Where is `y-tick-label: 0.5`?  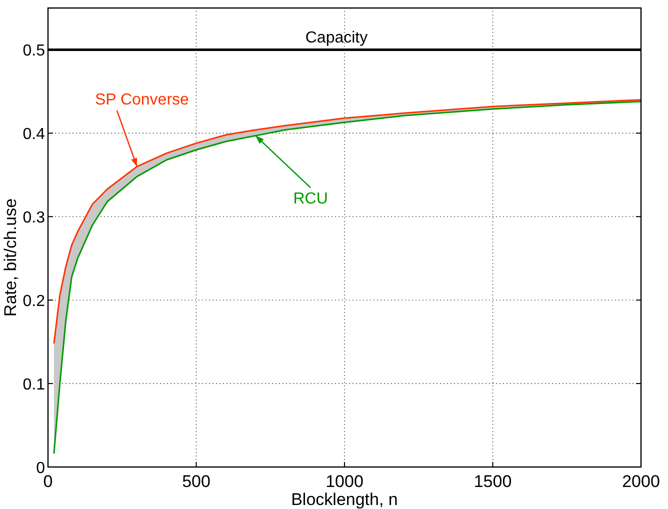 y-tick-label: 0.5 is located at coordinates (34, 51).